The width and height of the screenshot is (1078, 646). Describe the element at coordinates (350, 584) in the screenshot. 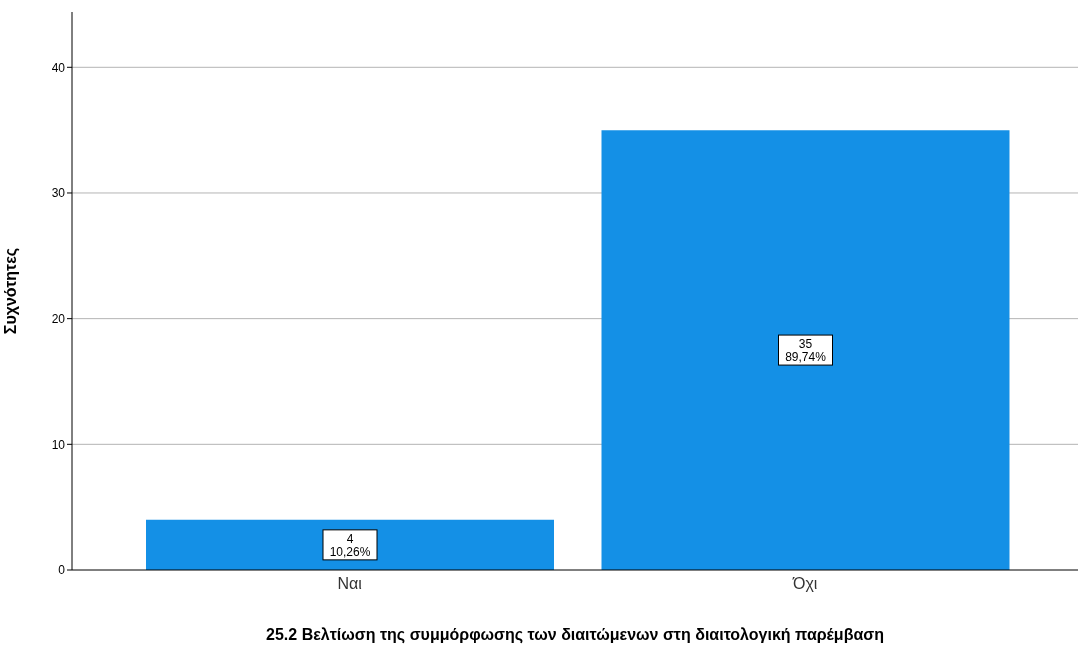

I see `x-tick-label: Ναι` at that location.